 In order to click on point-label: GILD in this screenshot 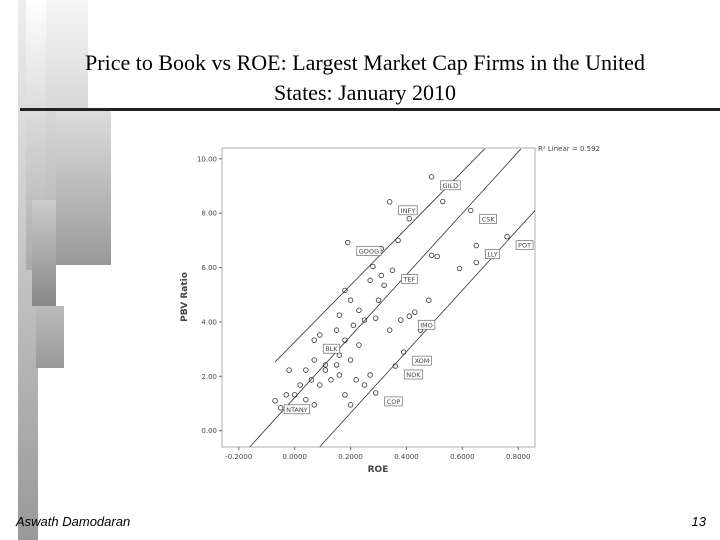, I will do `click(451, 186)`.